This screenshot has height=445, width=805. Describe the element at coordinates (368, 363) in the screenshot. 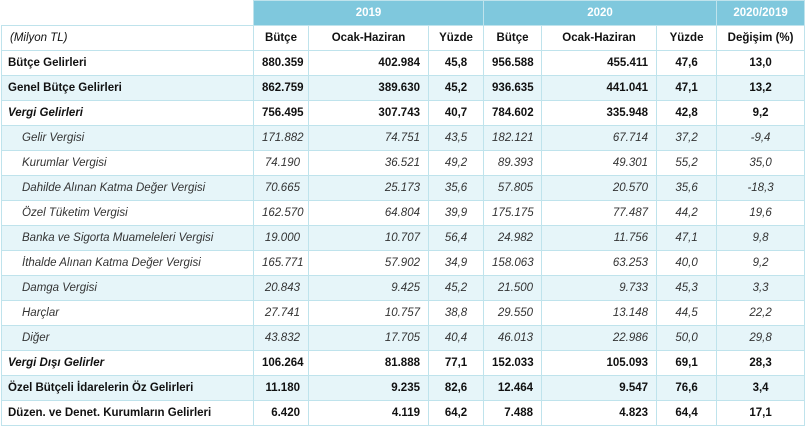

I see `cell-jan-jun-2019: 81.888` at that location.